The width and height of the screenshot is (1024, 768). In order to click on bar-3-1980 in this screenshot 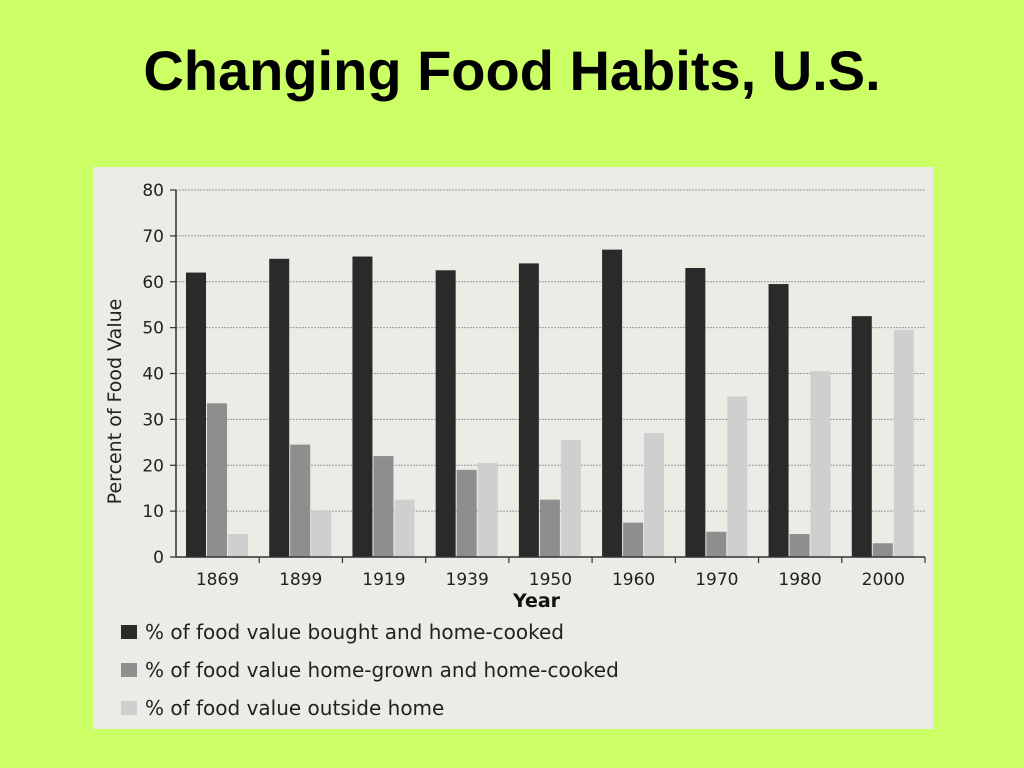, I will do `click(820, 464)`.